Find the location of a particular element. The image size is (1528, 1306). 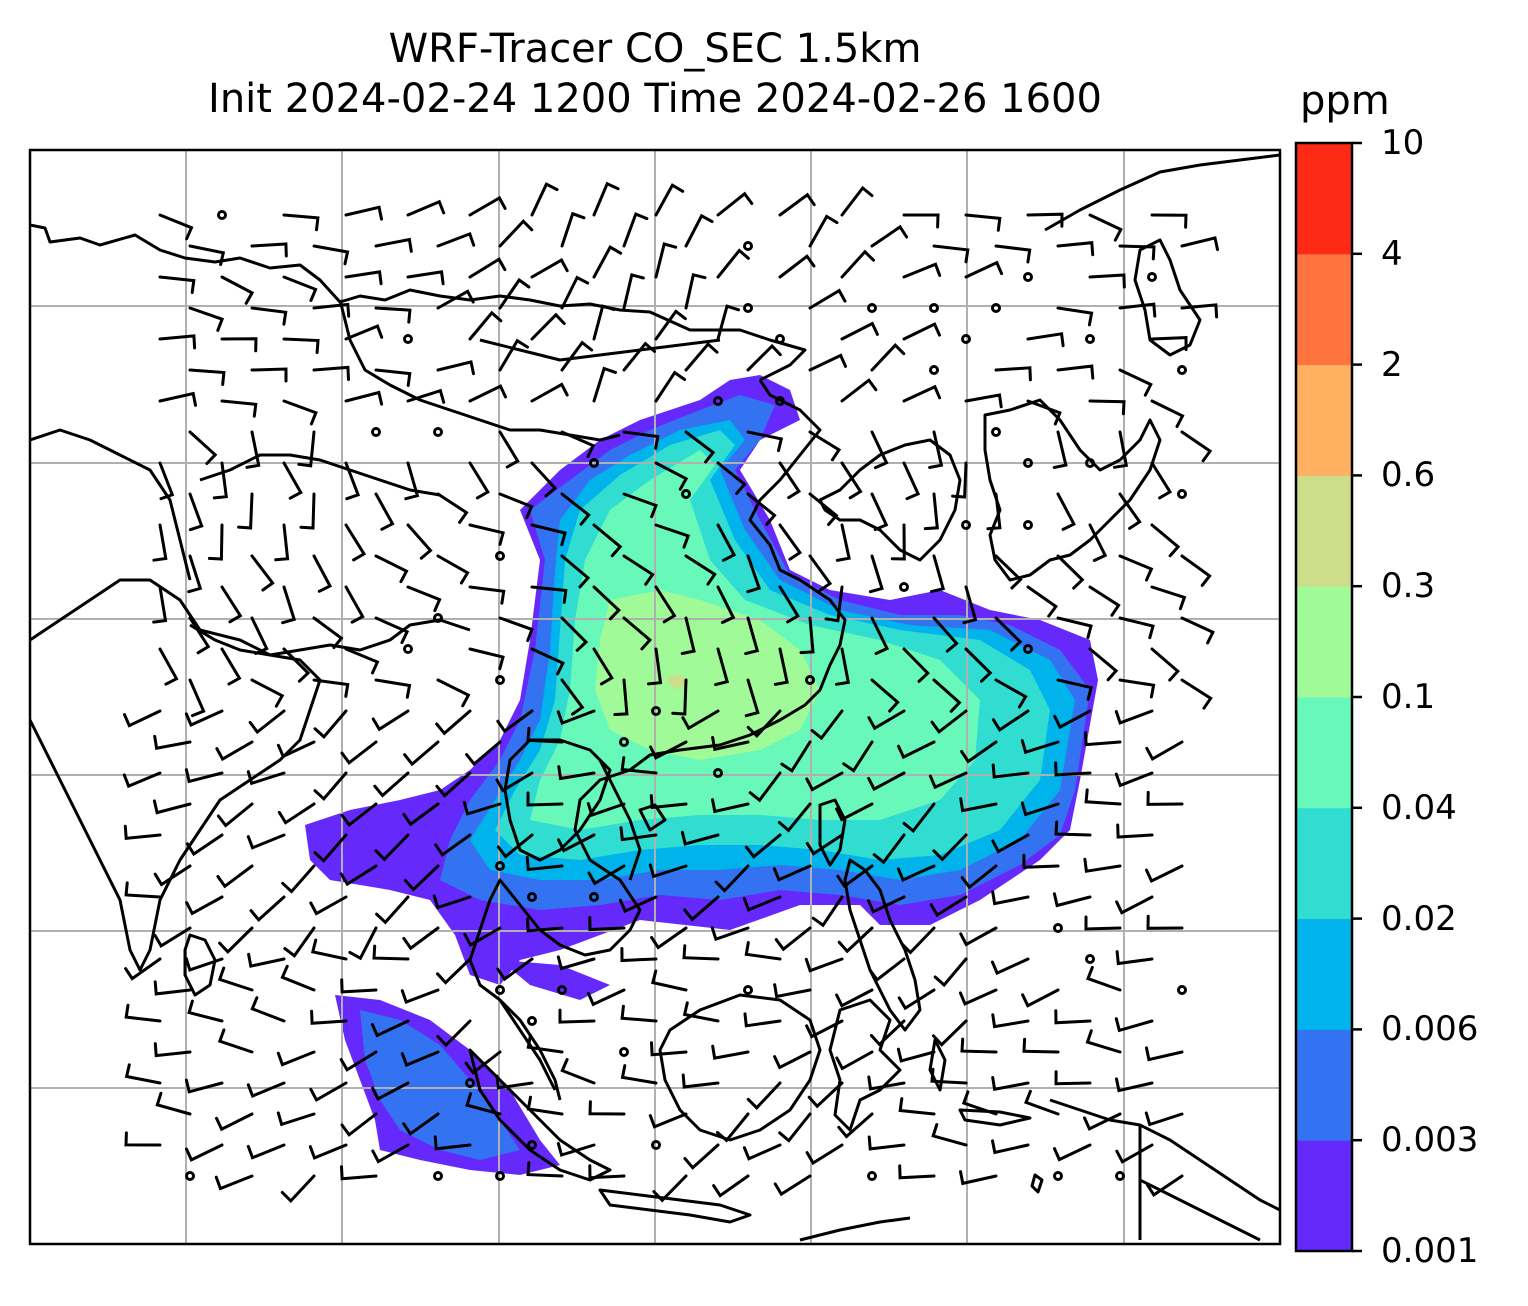

coast-japan is located at coordinates (1072, 490).